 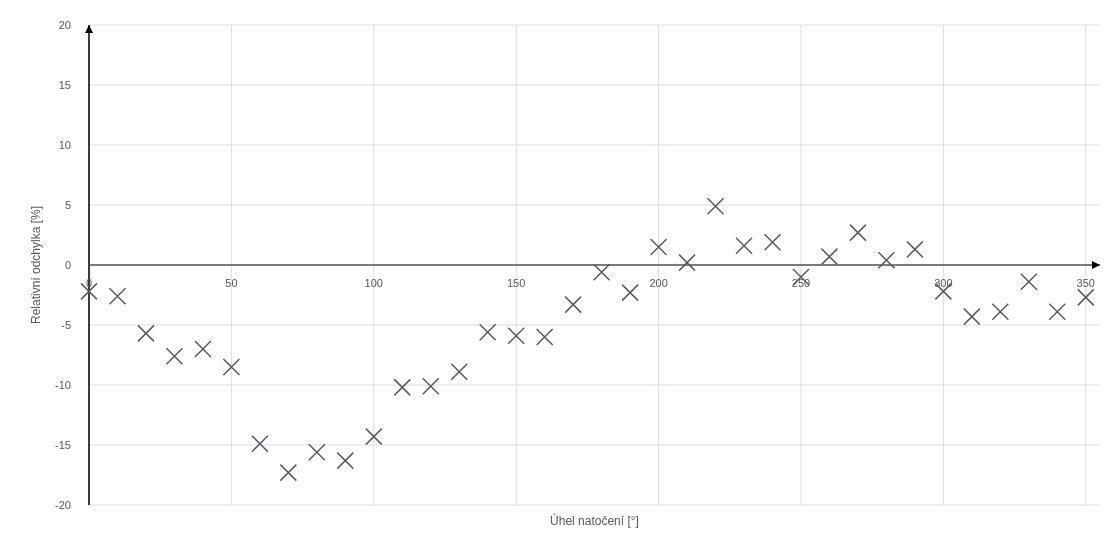 What do you see at coordinates (67, 264) in the screenshot?
I see `y-tick-label: 0` at bounding box center [67, 264].